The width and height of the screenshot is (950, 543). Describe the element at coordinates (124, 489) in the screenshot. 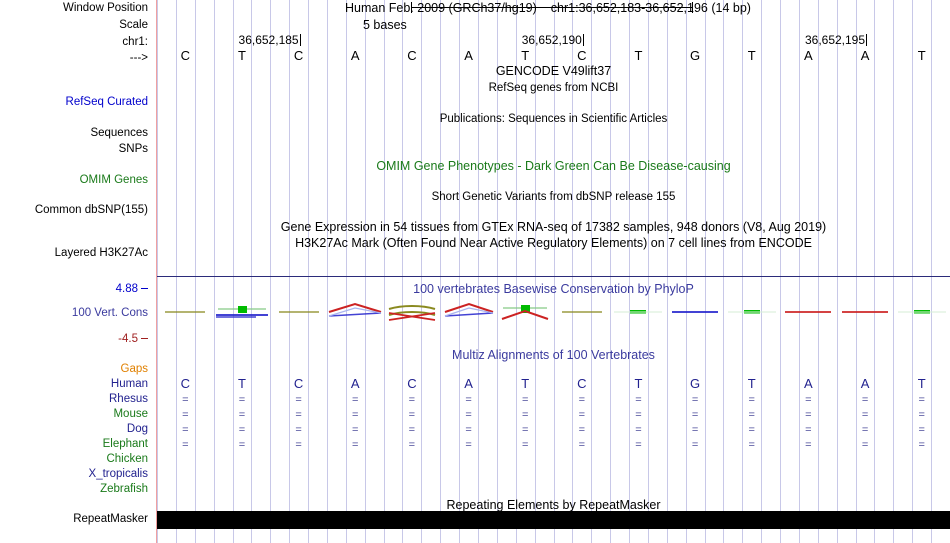

I see `species-label-zebrafish: Zebrafish` at that location.